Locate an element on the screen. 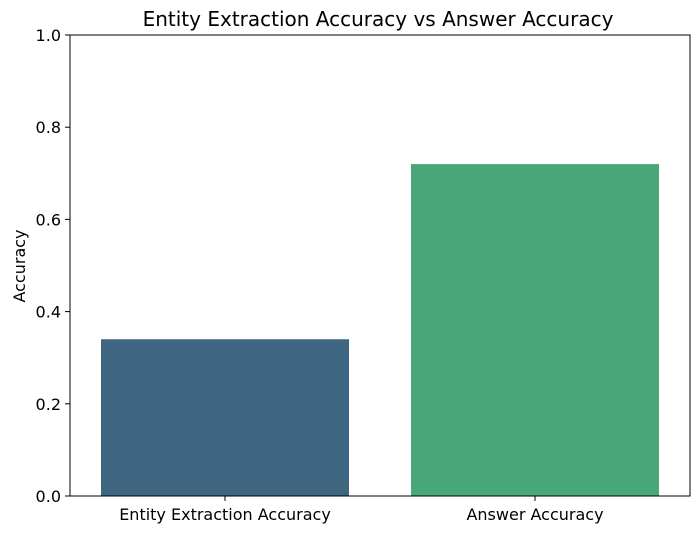 This screenshot has height=534, width=699. y-tick-label: 0.4 is located at coordinates (48, 312).